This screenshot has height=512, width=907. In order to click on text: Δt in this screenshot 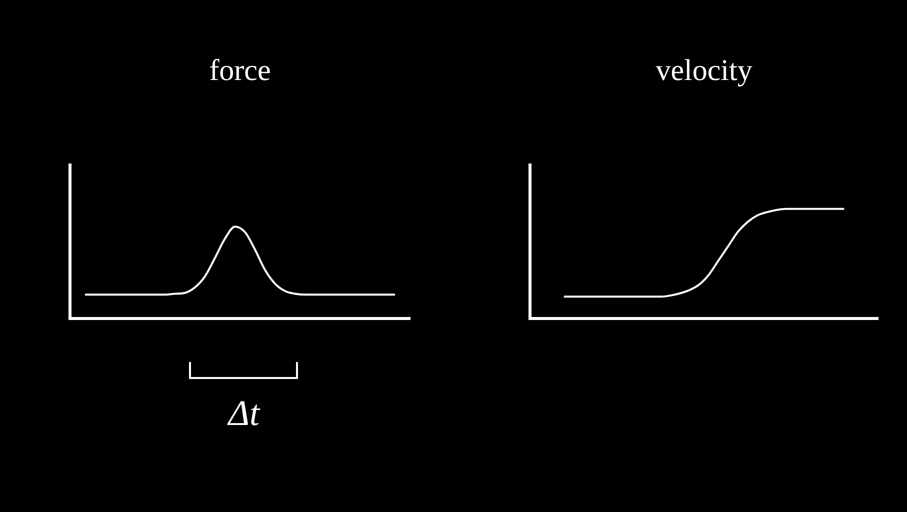, I will do `click(244, 413)`.